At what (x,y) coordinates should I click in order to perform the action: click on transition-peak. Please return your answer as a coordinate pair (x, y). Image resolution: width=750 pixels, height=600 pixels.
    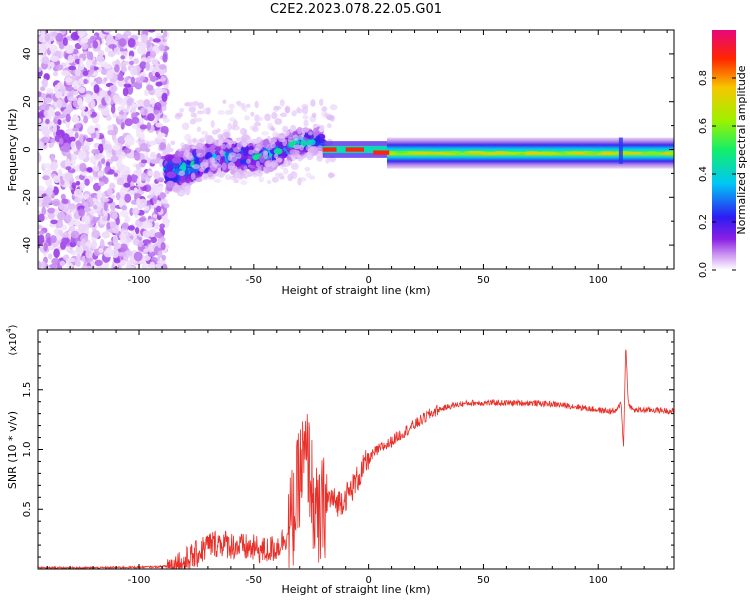
    Looking at the image, I should click on (355, 149).